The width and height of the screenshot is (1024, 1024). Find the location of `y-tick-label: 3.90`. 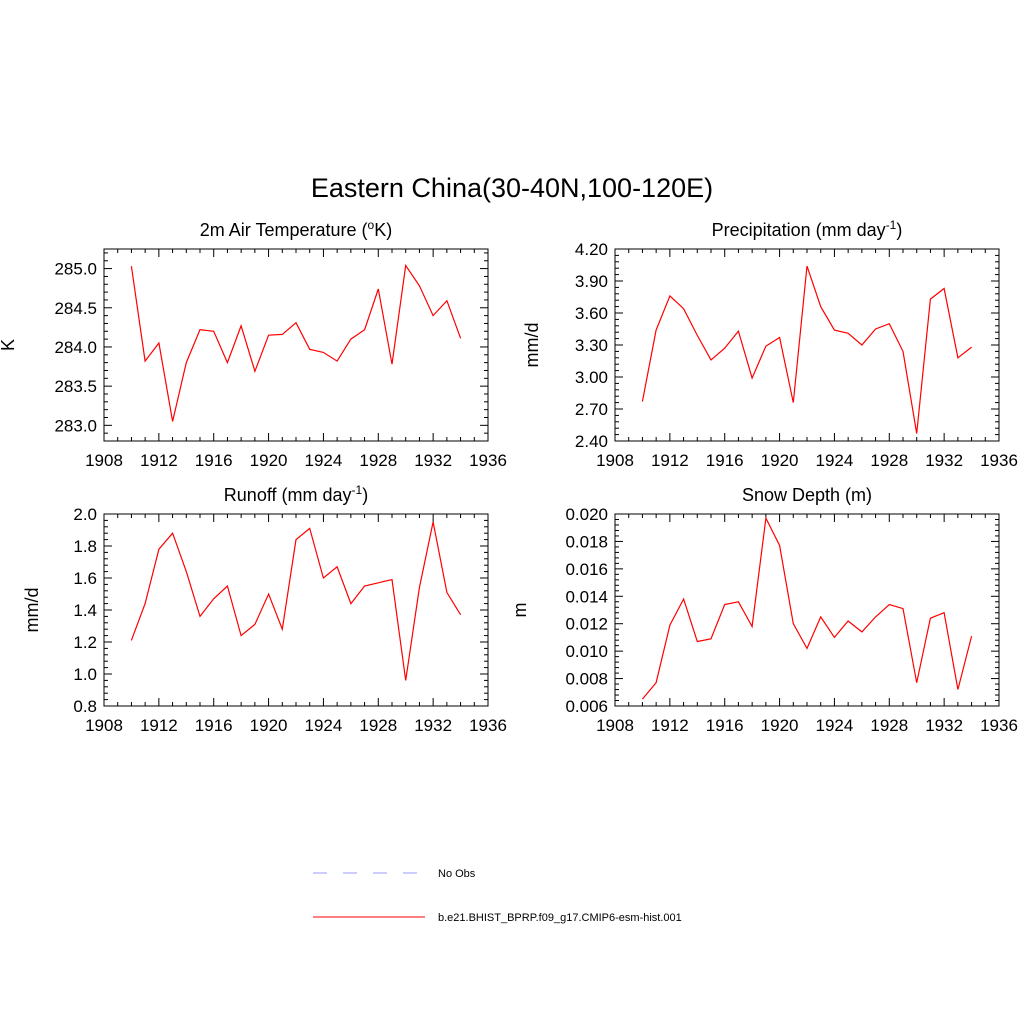

y-tick-label: 3.90 is located at coordinates (591, 281).